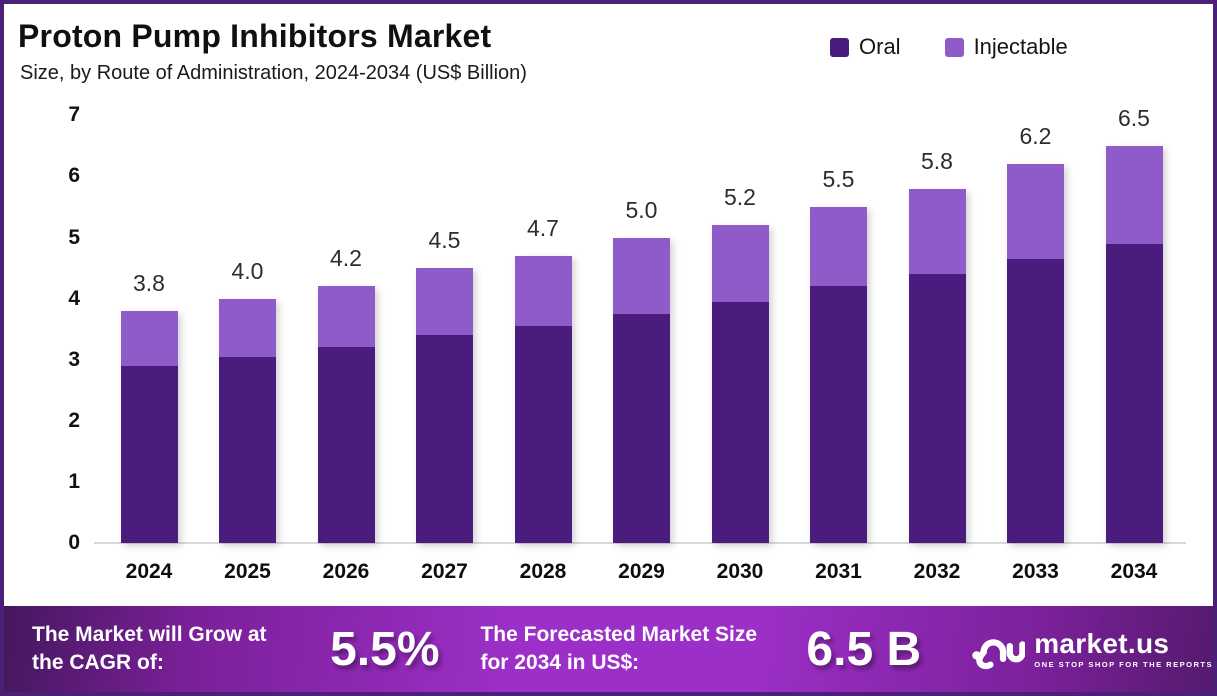  What do you see at coordinates (247, 571) in the screenshot?
I see `x-axis-tick-2025: 2025` at bounding box center [247, 571].